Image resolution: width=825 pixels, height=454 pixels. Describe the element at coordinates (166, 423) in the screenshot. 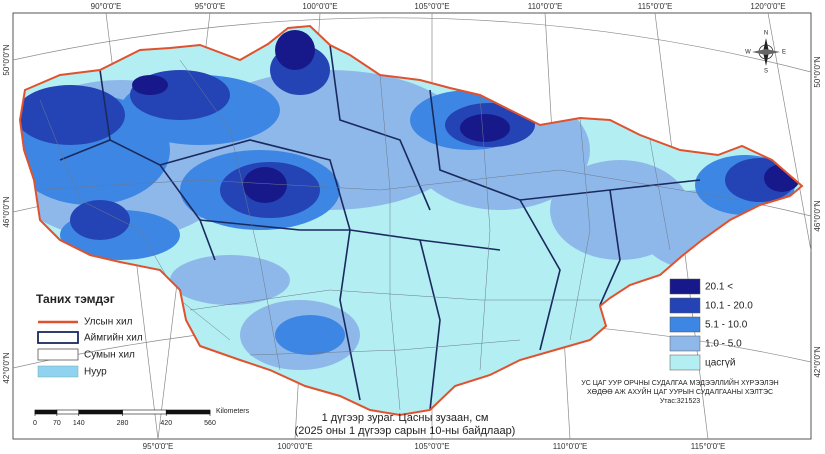

I see `scale-label: 420` at that location.